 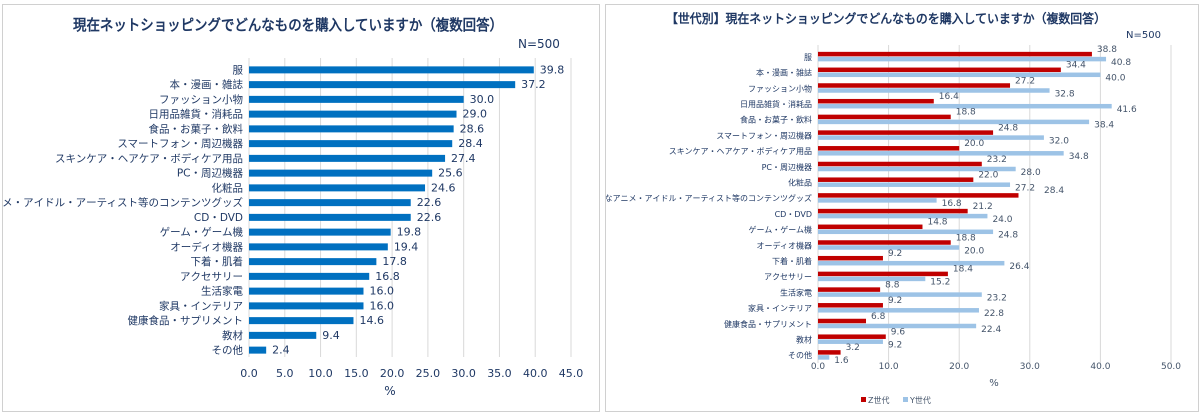 What do you see at coordinates (787, 167) in the screenshot?
I see `category-label: PC・周辺機器` at bounding box center [787, 167].